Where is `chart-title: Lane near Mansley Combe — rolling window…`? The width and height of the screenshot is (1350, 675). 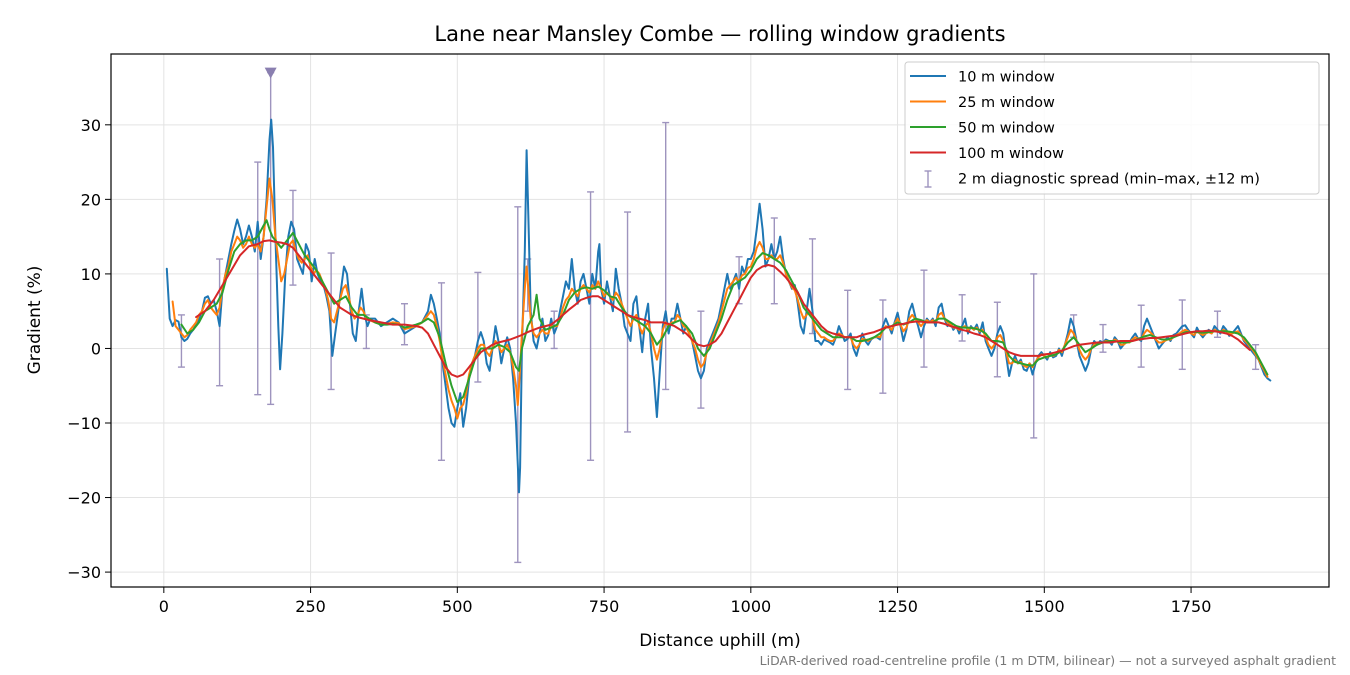 chart-title: Lane near Mansley Combe — rolling window… is located at coordinates (719, 34).